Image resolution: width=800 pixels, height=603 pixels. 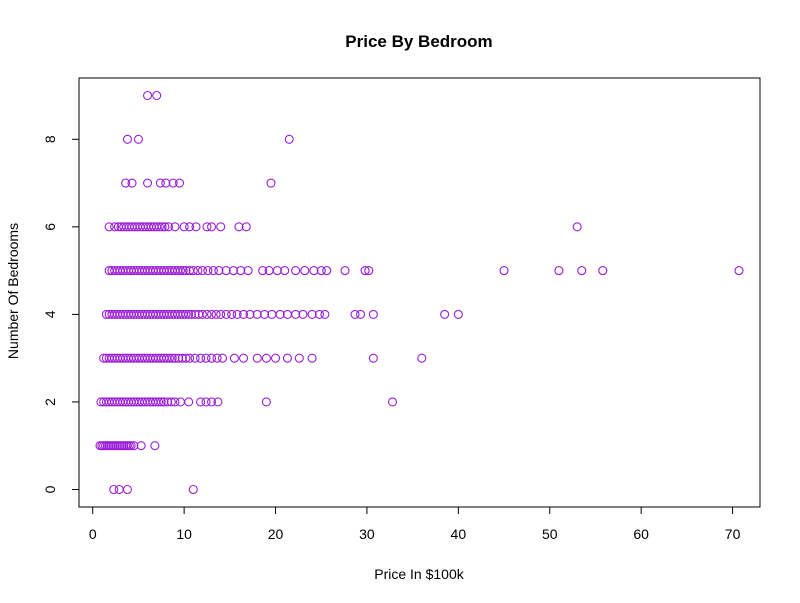 I want to click on y-tick-label: 4, so click(x=50, y=314).